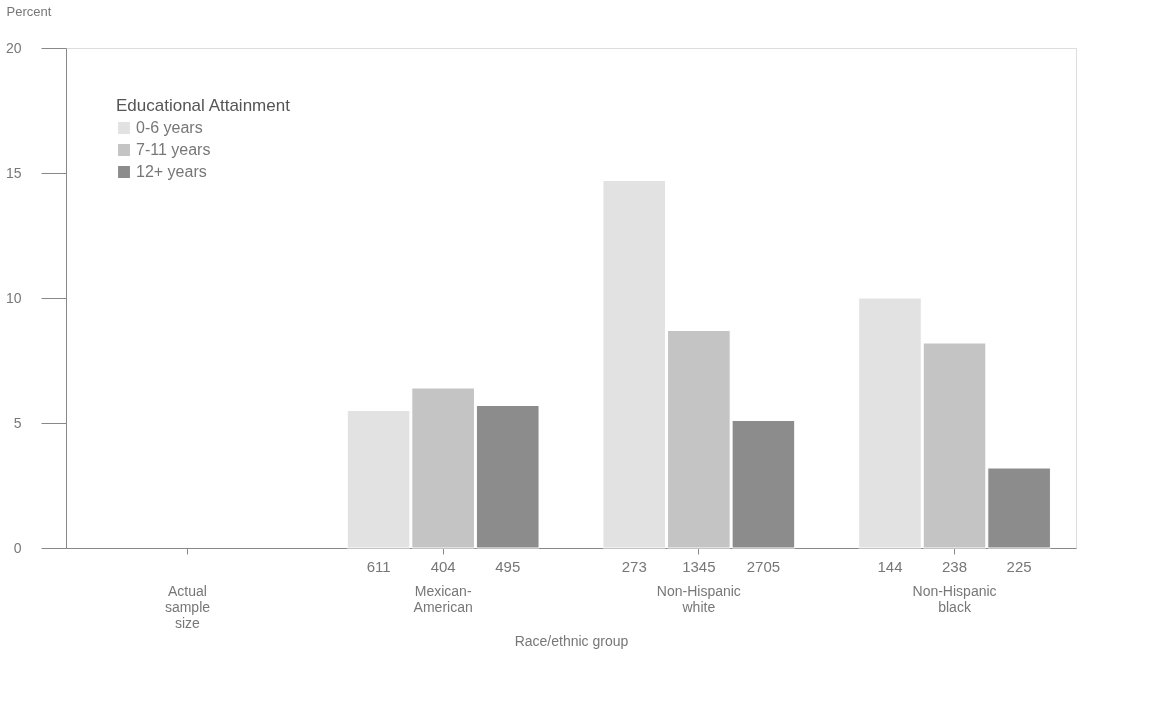 The height and width of the screenshot is (713, 1169). What do you see at coordinates (378, 566) in the screenshot?
I see `text: 611` at bounding box center [378, 566].